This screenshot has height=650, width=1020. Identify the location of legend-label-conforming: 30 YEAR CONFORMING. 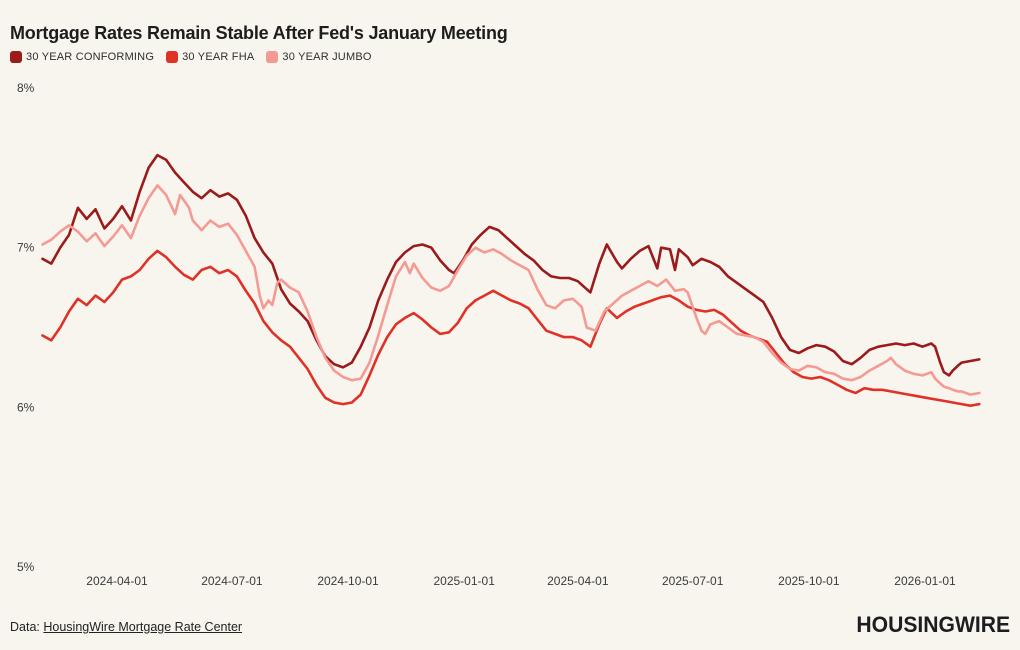
(90, 57).